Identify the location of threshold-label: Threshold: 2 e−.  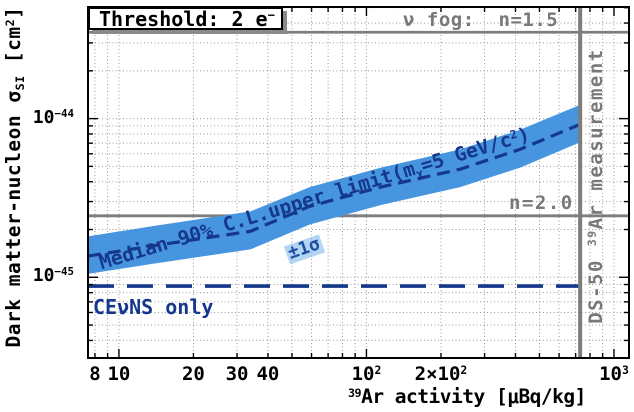
(187, 18).